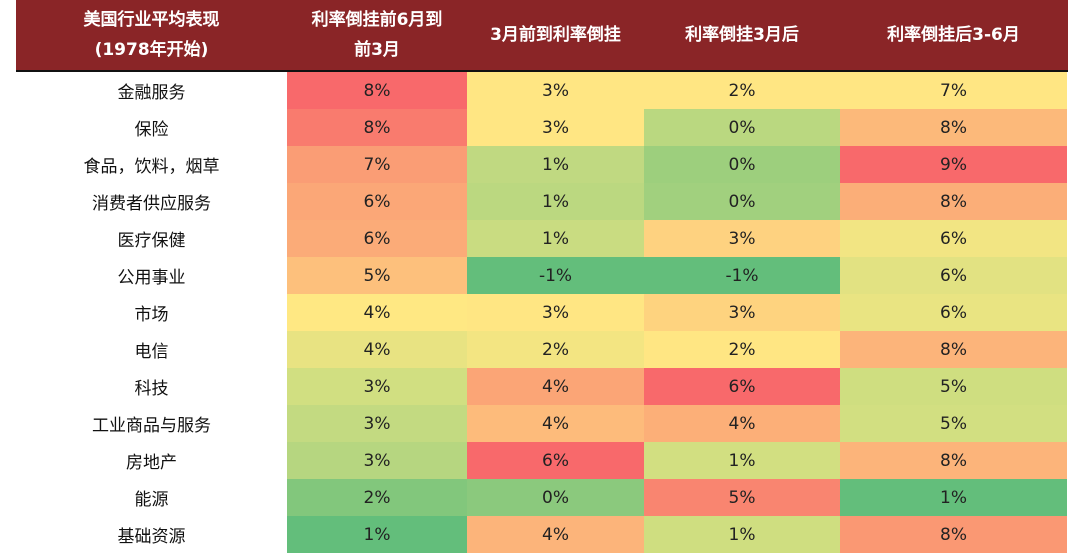  What do you see at coordinates (151, 534) in the screenshot?
I see `row-label: 基础资源` at bounding box center [151, 534].